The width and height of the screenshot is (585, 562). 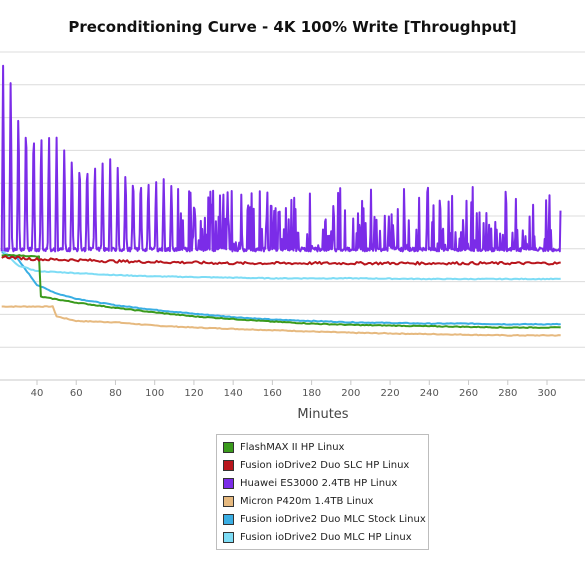 I want to click on legend-label: Fusion ioDrive2 Duo MLC Stock Linux, so click(x=333, y=519).